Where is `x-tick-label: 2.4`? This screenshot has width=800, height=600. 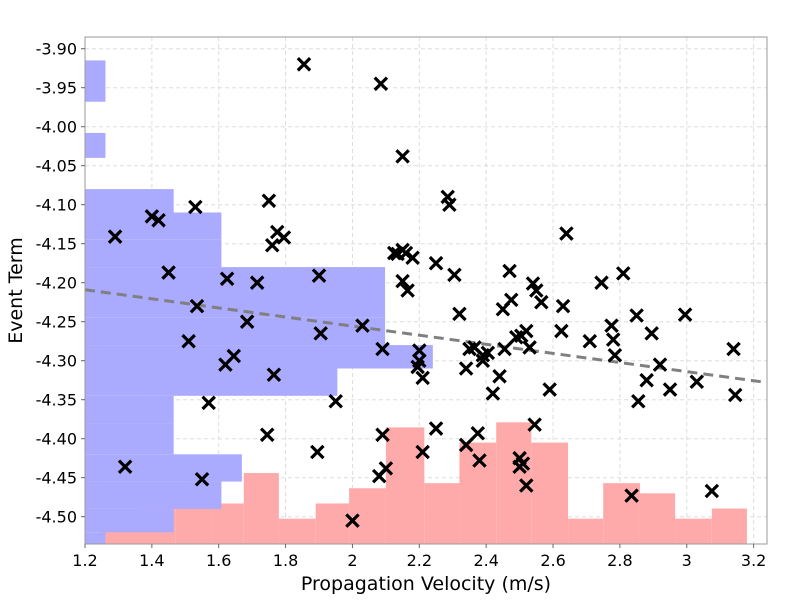
x-tick-label: 2.4 is located at coordinates (485, 560).